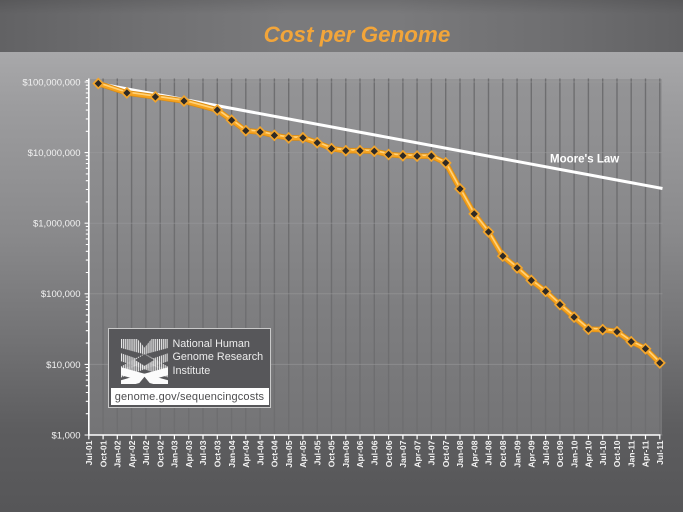 This screenshot has width=683, height=512. I want to click on svg-text: Jul-11, so click(660, 452).